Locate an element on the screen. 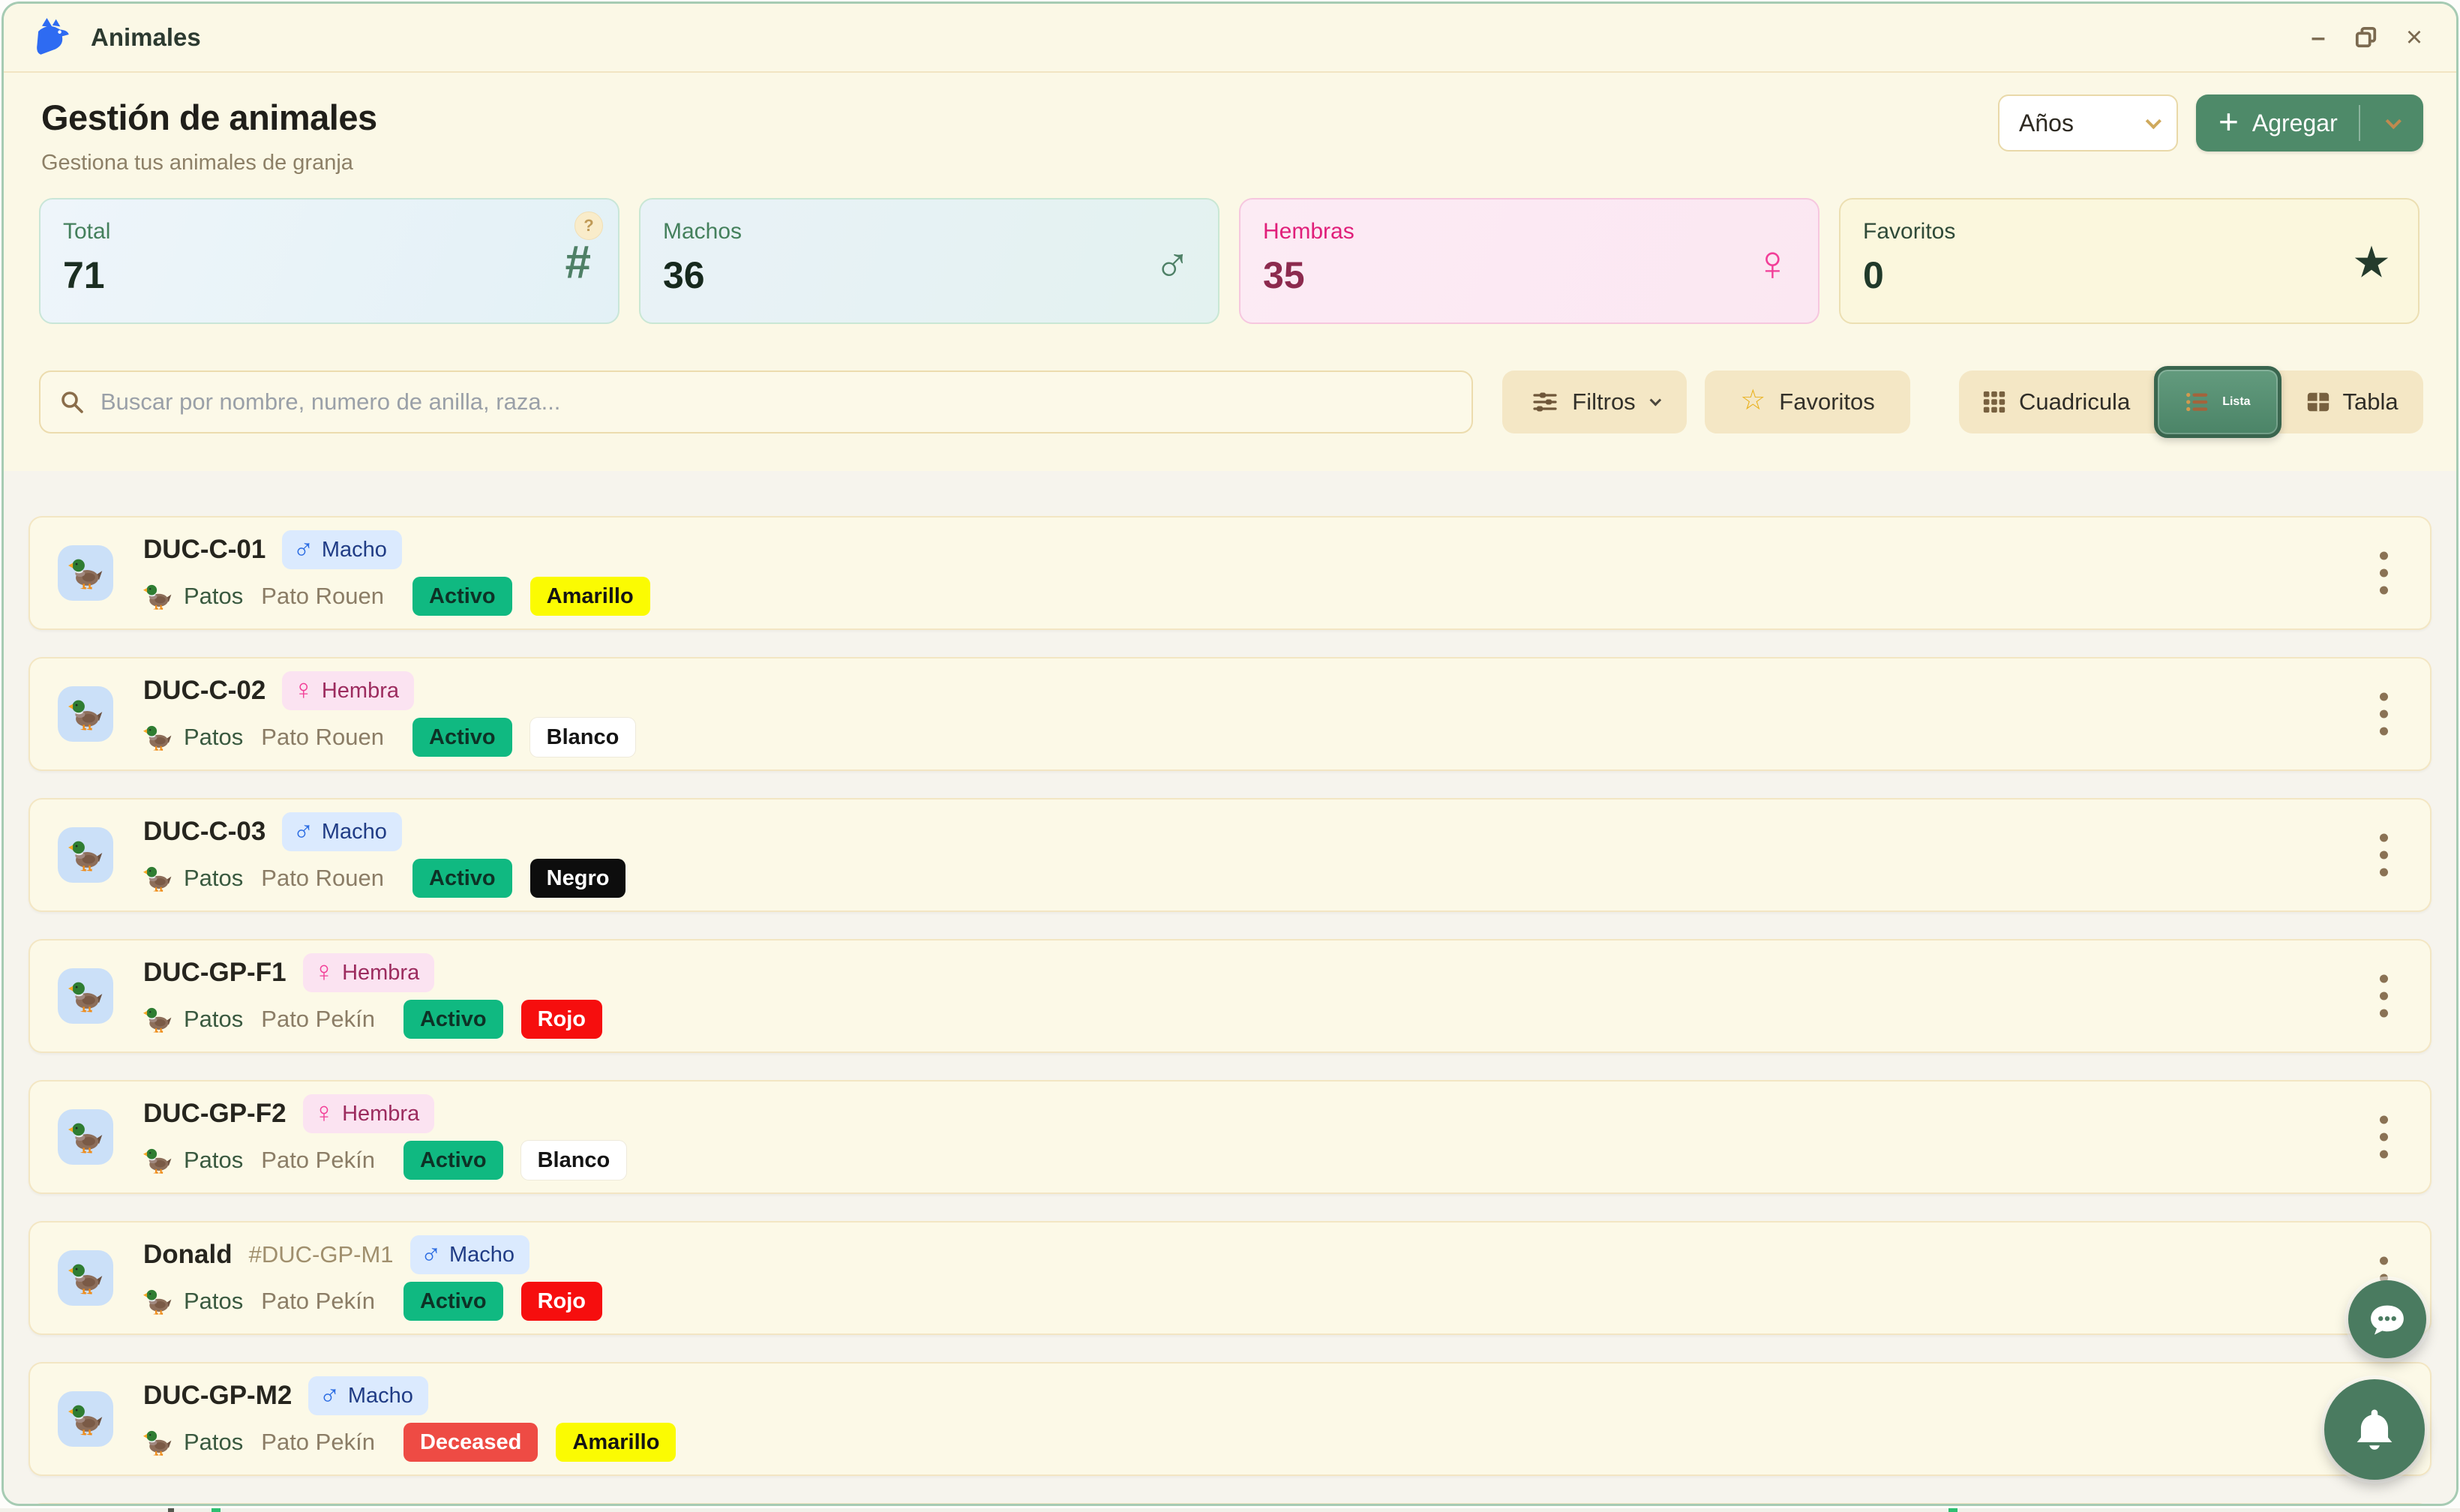 The width and height of the screenshot is (2460, 1512). star-icon: ★ is located at coordinates (2371, 262).